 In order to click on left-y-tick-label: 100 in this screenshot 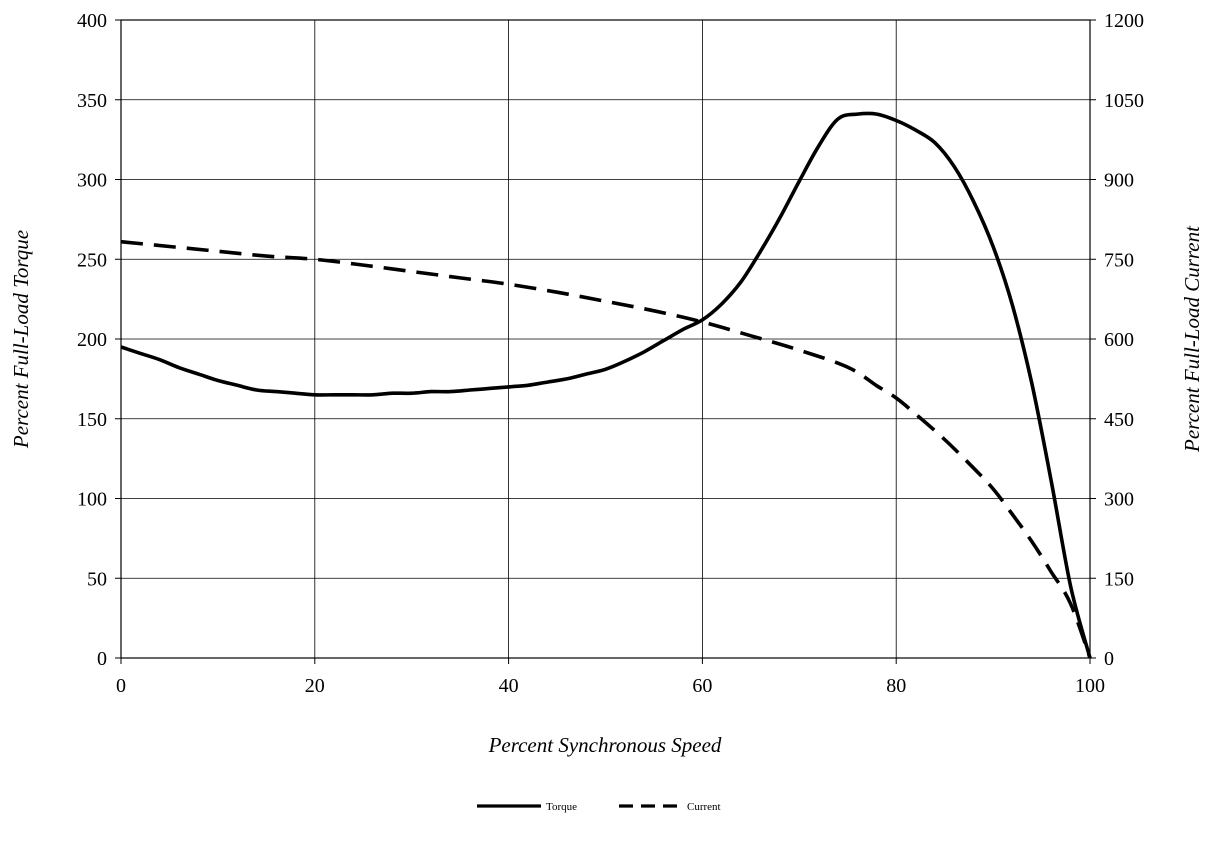, I will do `click(92, 500)`.